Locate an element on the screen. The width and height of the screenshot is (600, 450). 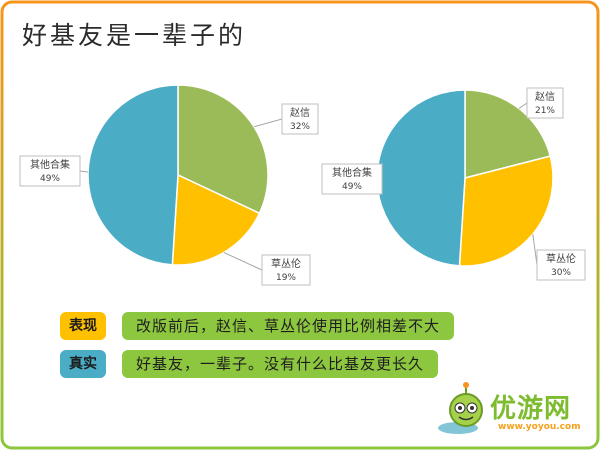
pie-2-label-name-2: 草丛伦 is located at coordinates (561, 258).